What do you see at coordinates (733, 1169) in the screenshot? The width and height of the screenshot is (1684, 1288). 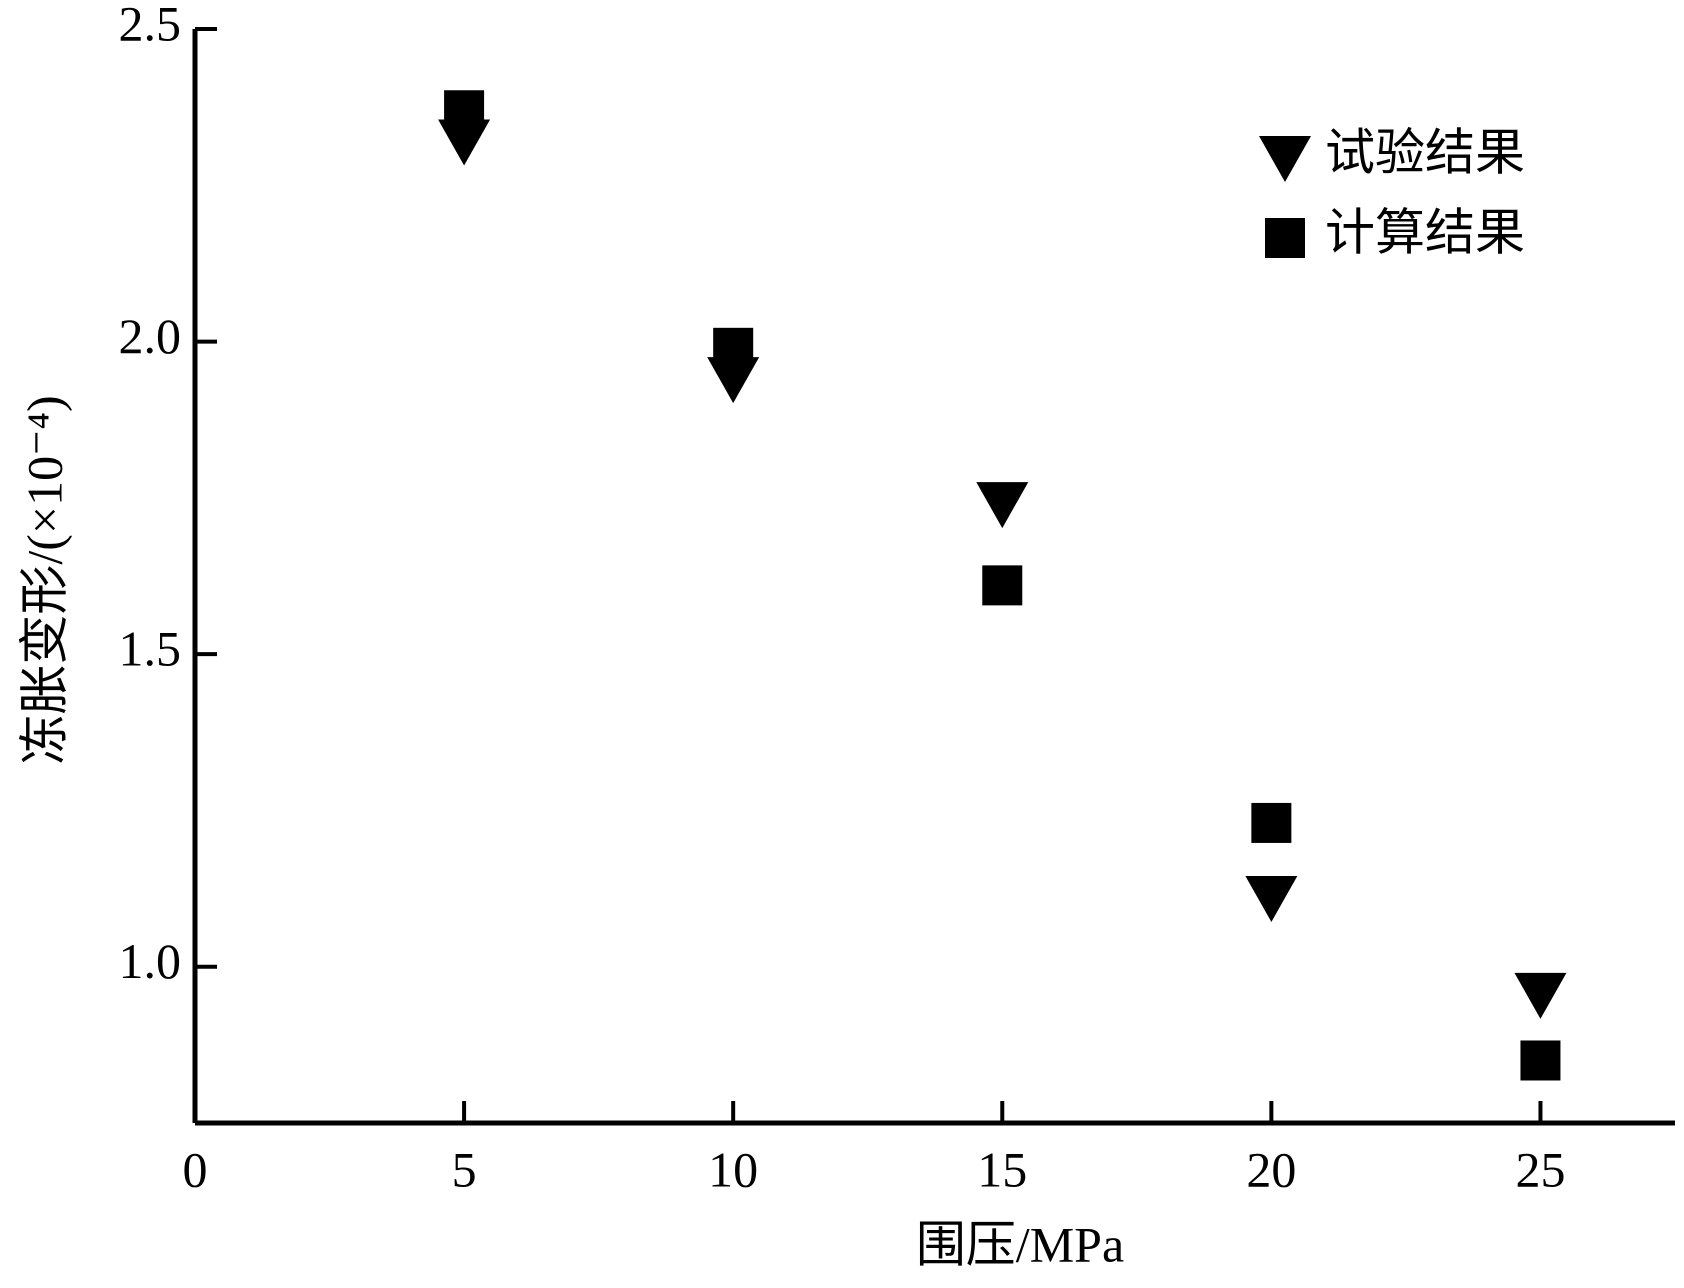 I see `x-tick-label: 10` at bounding box center [733, 1169].